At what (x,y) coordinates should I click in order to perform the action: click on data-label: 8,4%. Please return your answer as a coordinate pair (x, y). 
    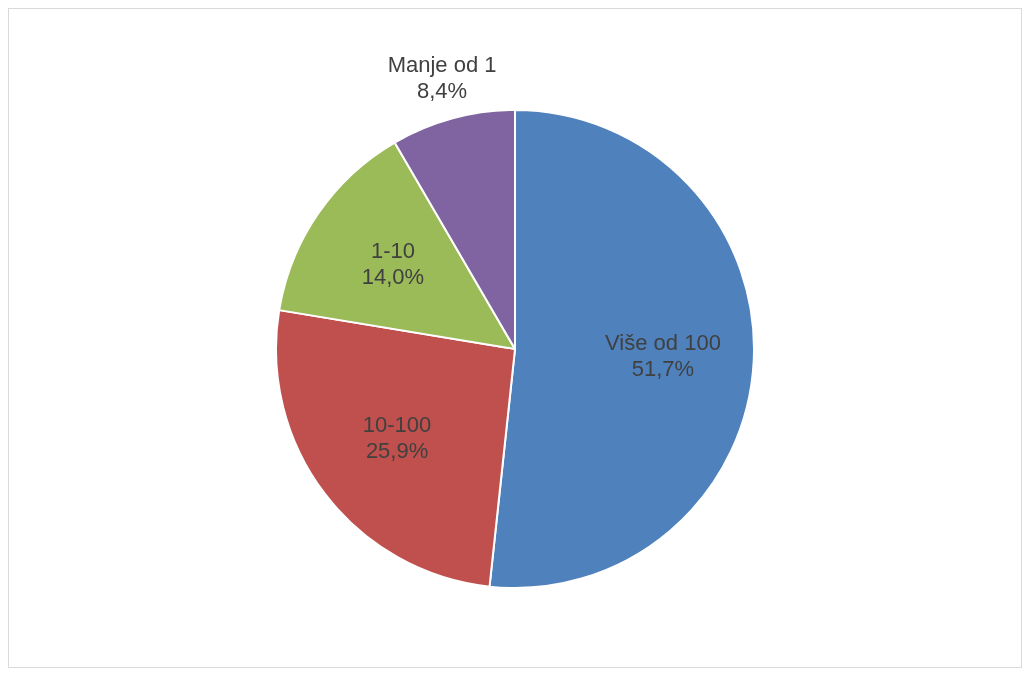
    Looking at the image, I should click on (442, 91).